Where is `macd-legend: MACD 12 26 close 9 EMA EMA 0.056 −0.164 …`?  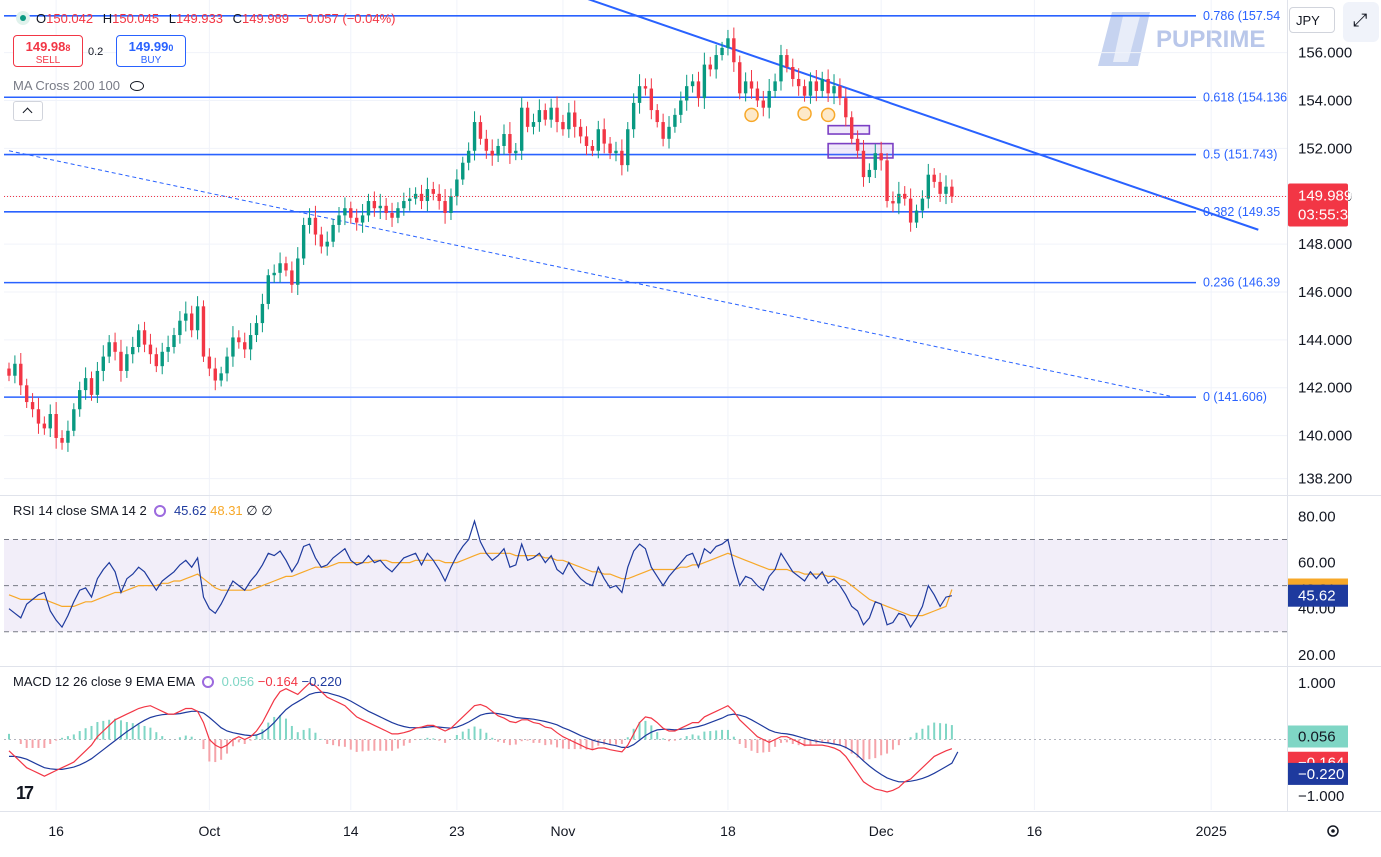
macd-legend: MACD 12 26 close 9 EMA EMA 0.056 −0.164 … is located at coordinates (177, 681).